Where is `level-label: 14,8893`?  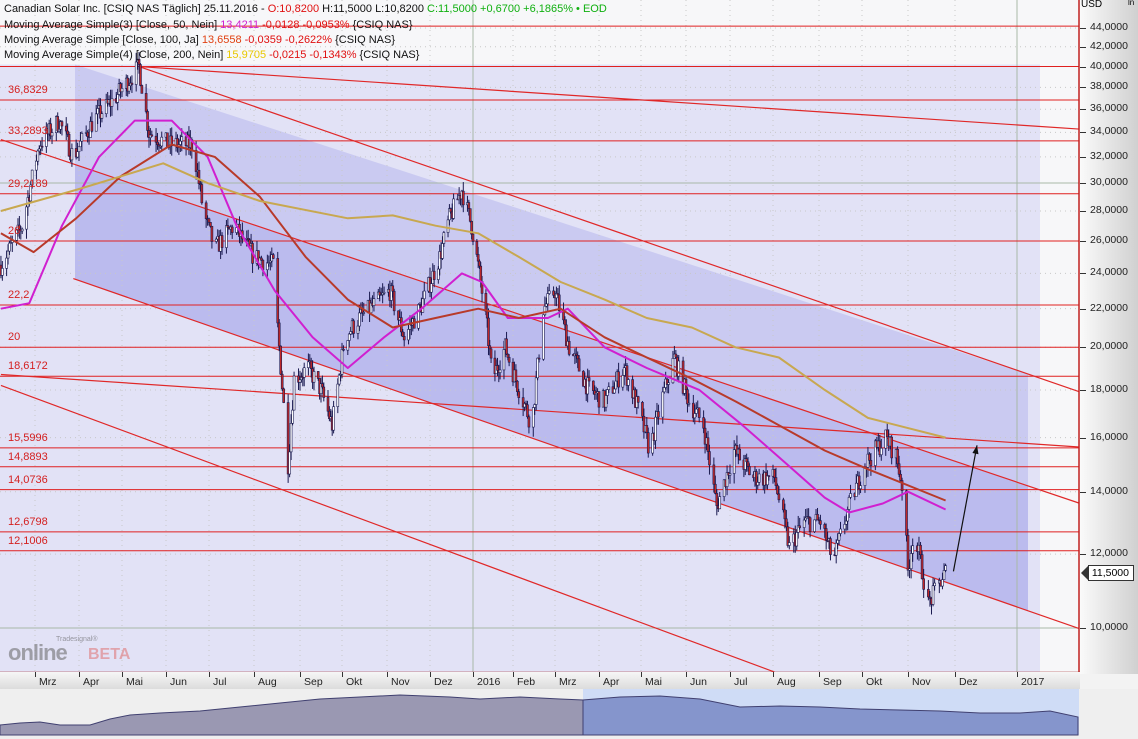 level-label: 14,8893 is located at coordinates (28, 456).